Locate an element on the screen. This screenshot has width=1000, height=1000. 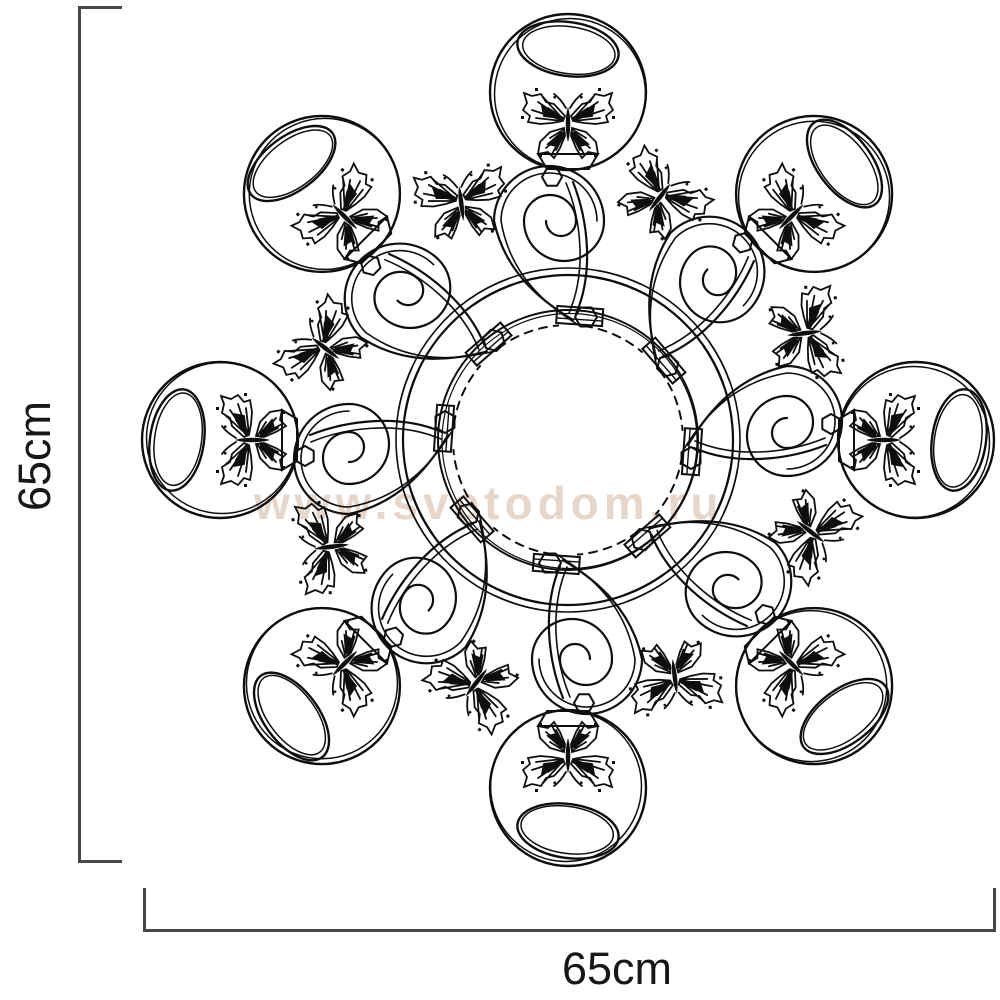
height-dimension-label: 65cm is located at coordinates (34, 456).